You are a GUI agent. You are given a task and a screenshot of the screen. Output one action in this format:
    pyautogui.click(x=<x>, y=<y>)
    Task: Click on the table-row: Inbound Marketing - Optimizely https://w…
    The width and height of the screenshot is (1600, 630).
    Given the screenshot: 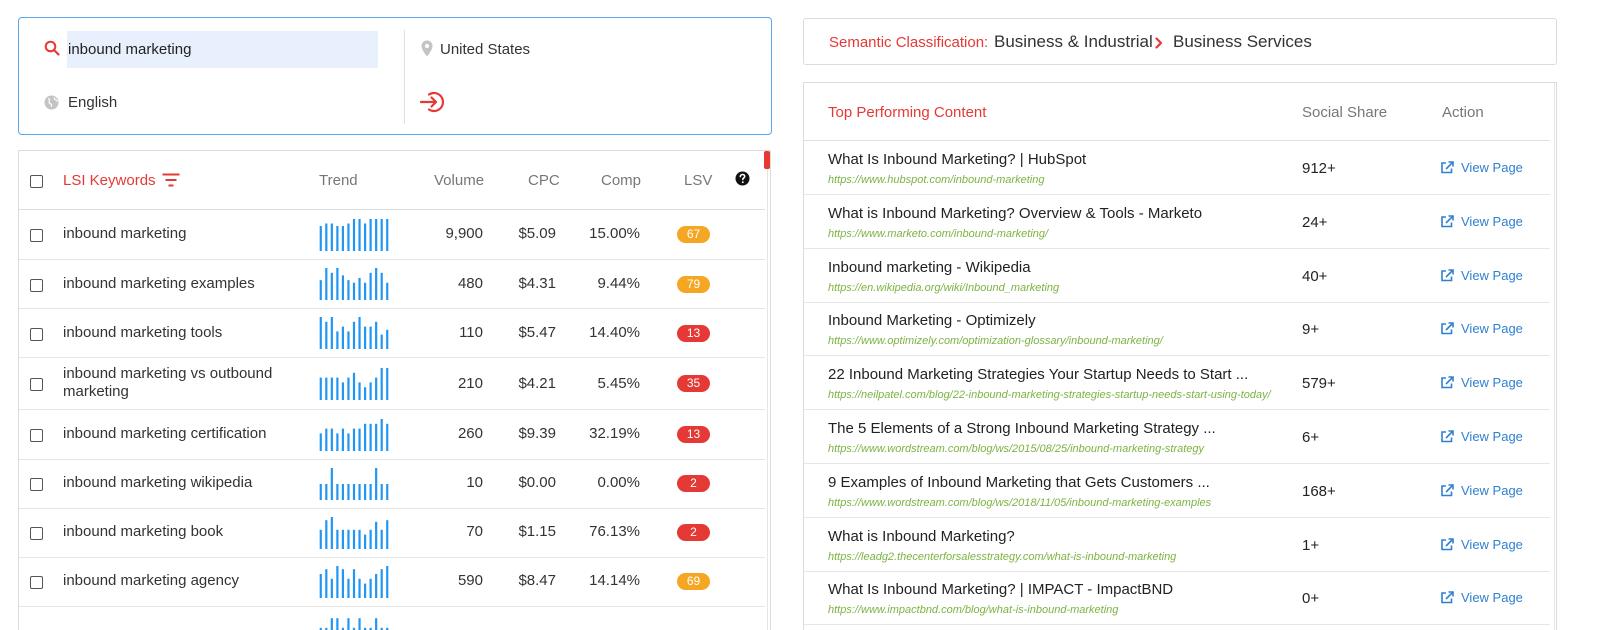 What is the action you would take?
    pyautogui.click(x=1177, y=329)
    